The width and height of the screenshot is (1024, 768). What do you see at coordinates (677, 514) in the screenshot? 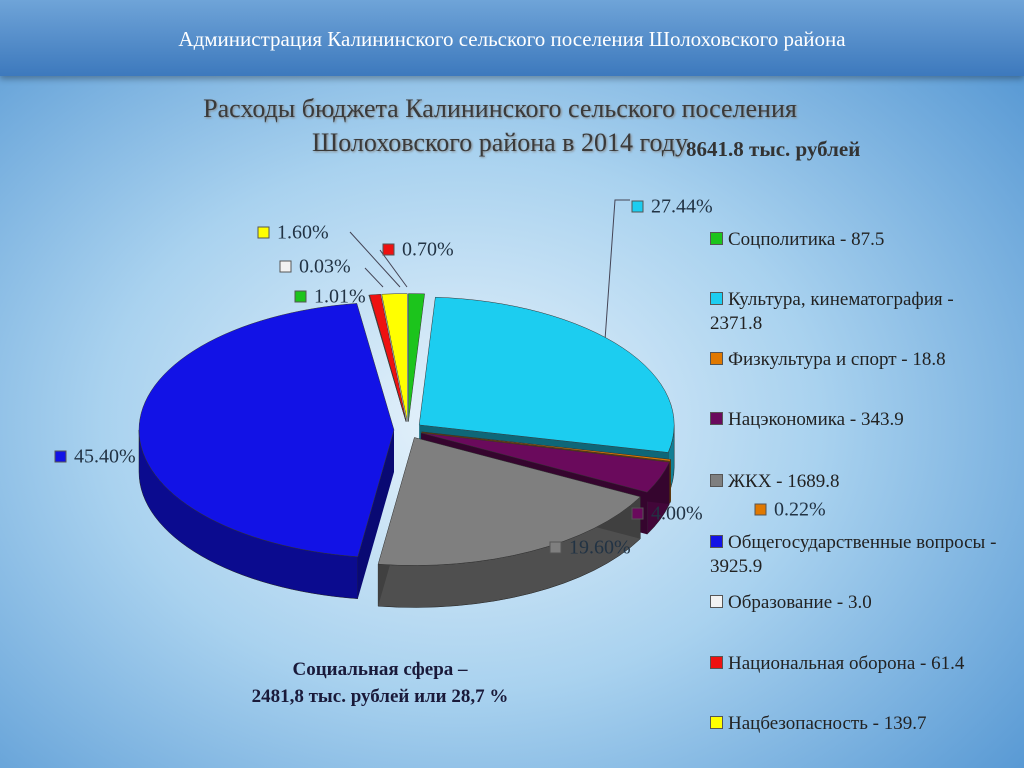
I see `data-label: 4.00%` at bounding box center [677, 514].